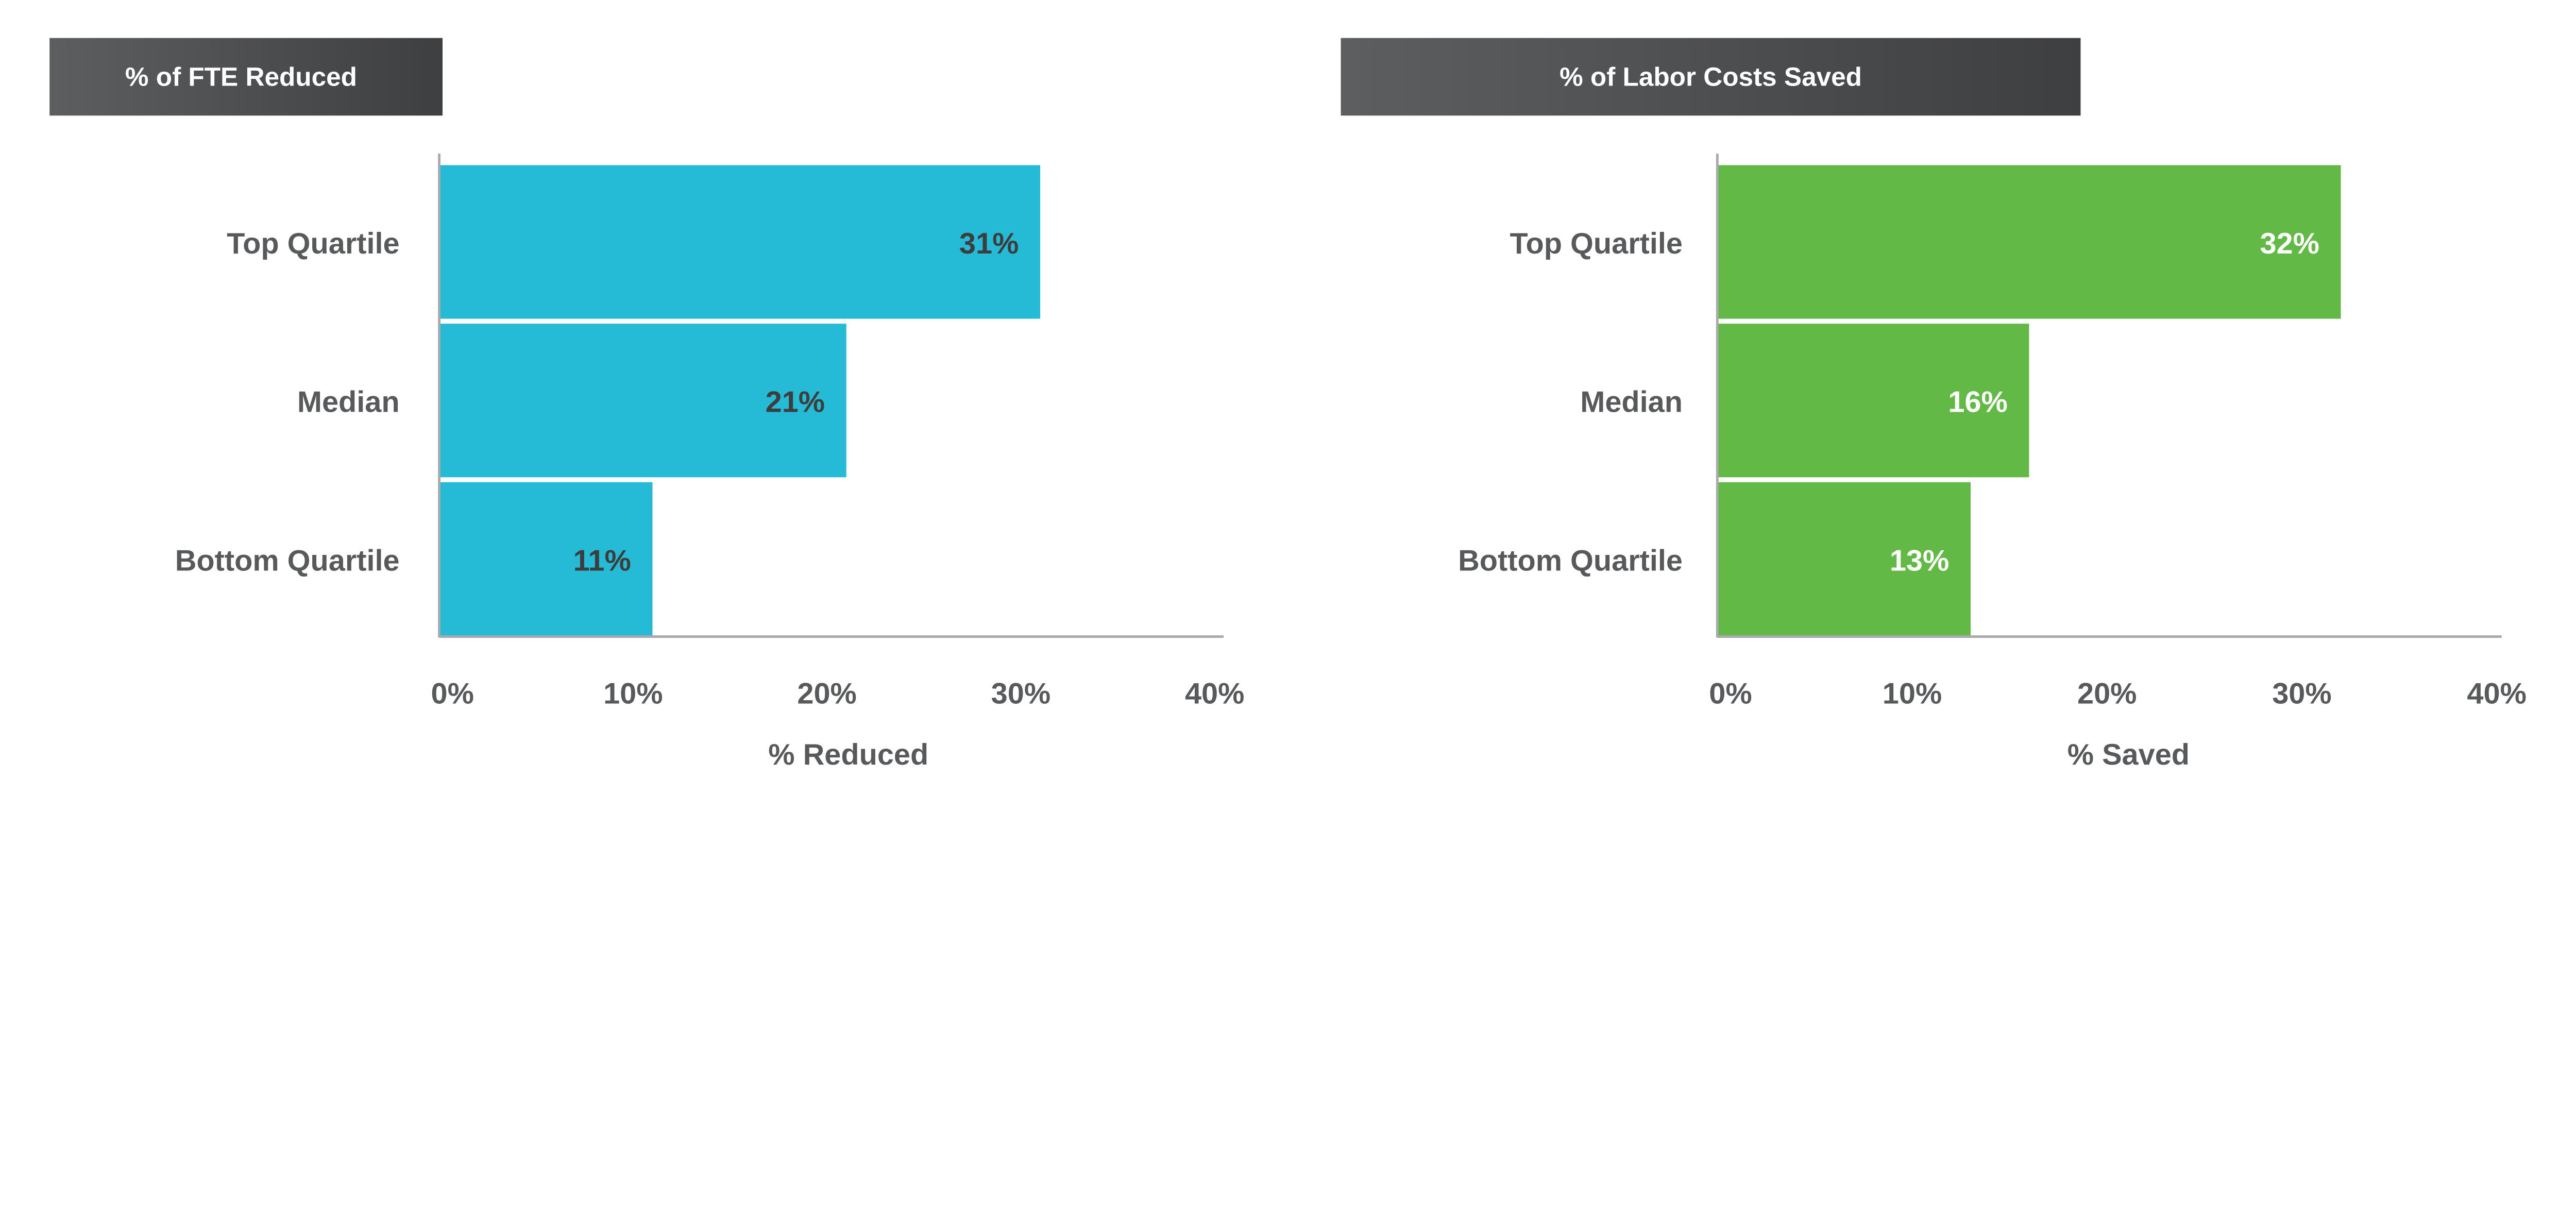 The height and width of the screenshot is (1217, 2576). What do you see at coordinates (989, 243) in the screenshot?
I see `data-label: 31%` at bounding box center [989, 243].